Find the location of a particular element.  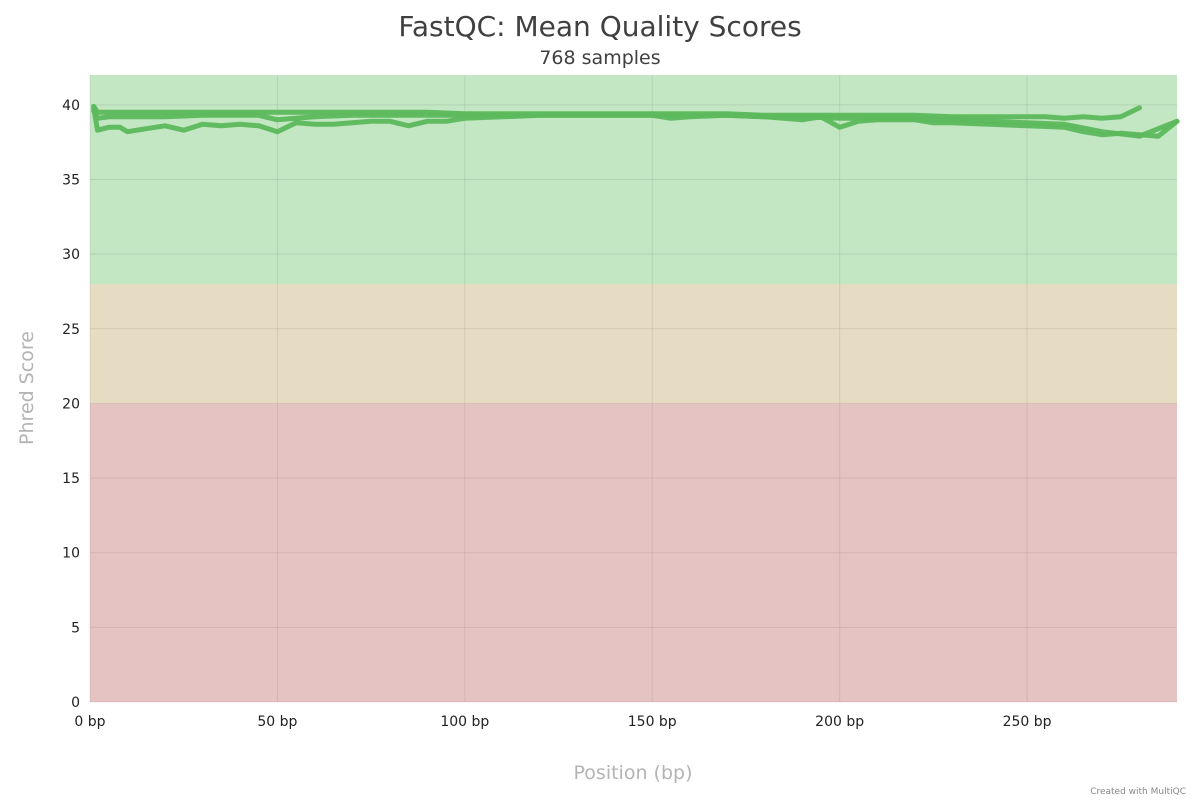

x-tick-label: 200 bp is located at coordinates (839, 722).